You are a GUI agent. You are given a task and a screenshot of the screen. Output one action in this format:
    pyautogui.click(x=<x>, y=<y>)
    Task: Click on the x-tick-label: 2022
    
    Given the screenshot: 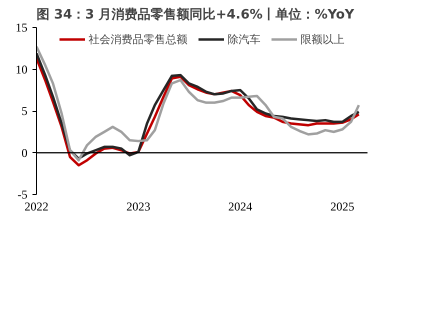 What is the action you would take?
    pyautogui.click(x=36, y=207)
    